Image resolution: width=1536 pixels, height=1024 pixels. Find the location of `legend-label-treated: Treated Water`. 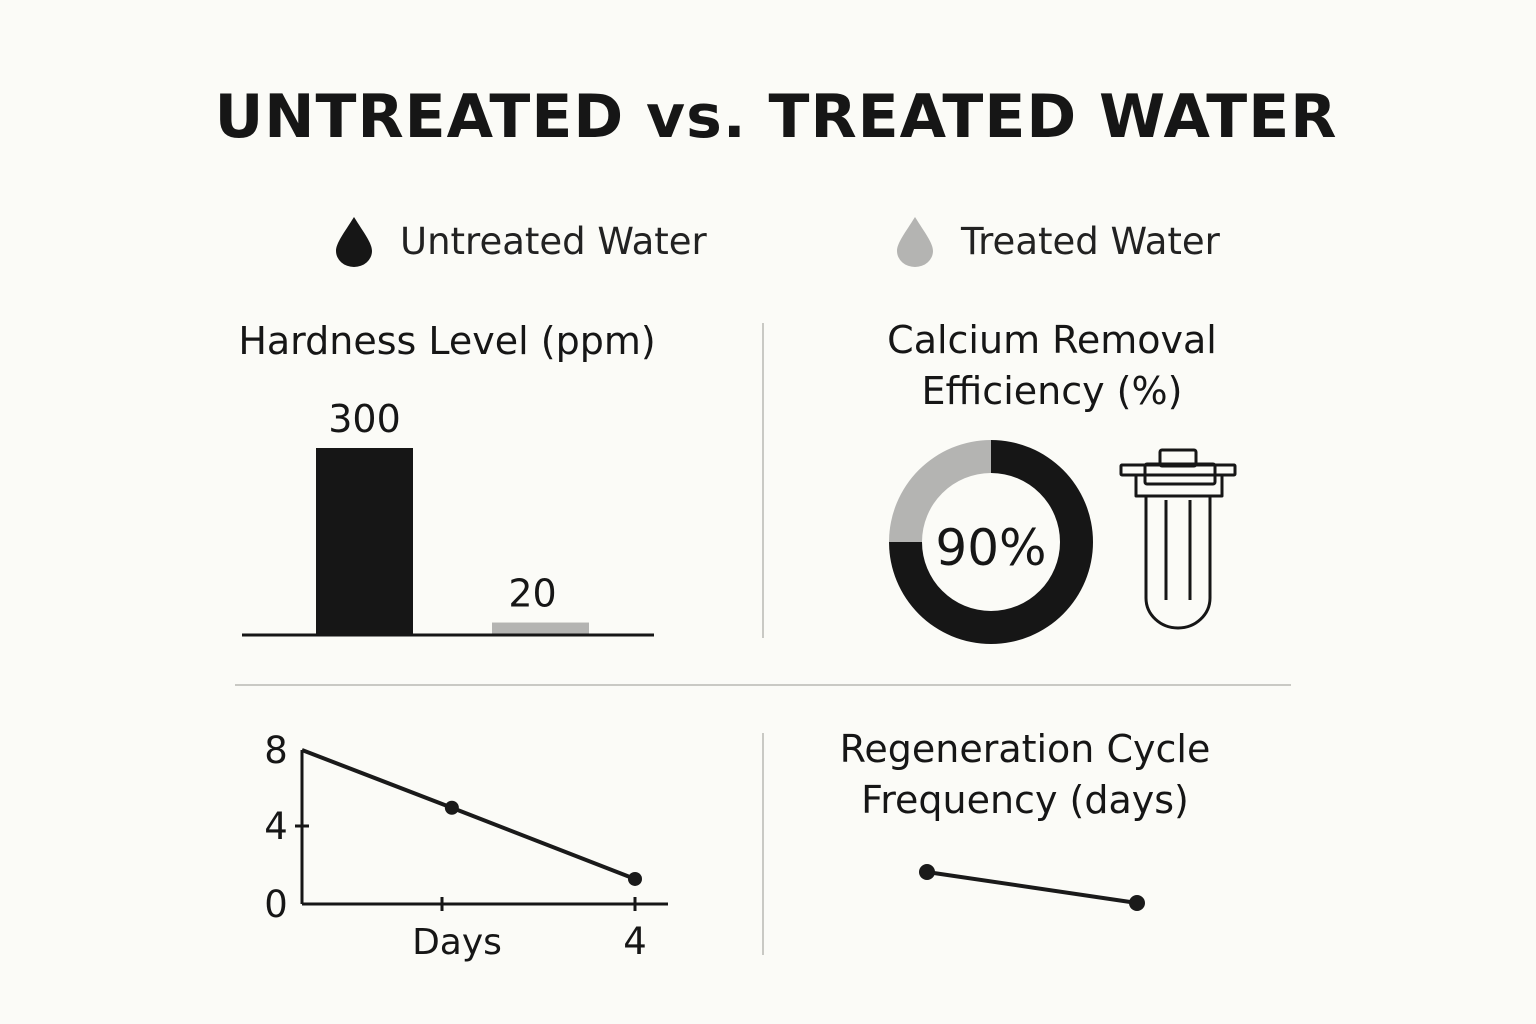

legend-label-treated: Treated Water is located at coordinates (1090, 241).